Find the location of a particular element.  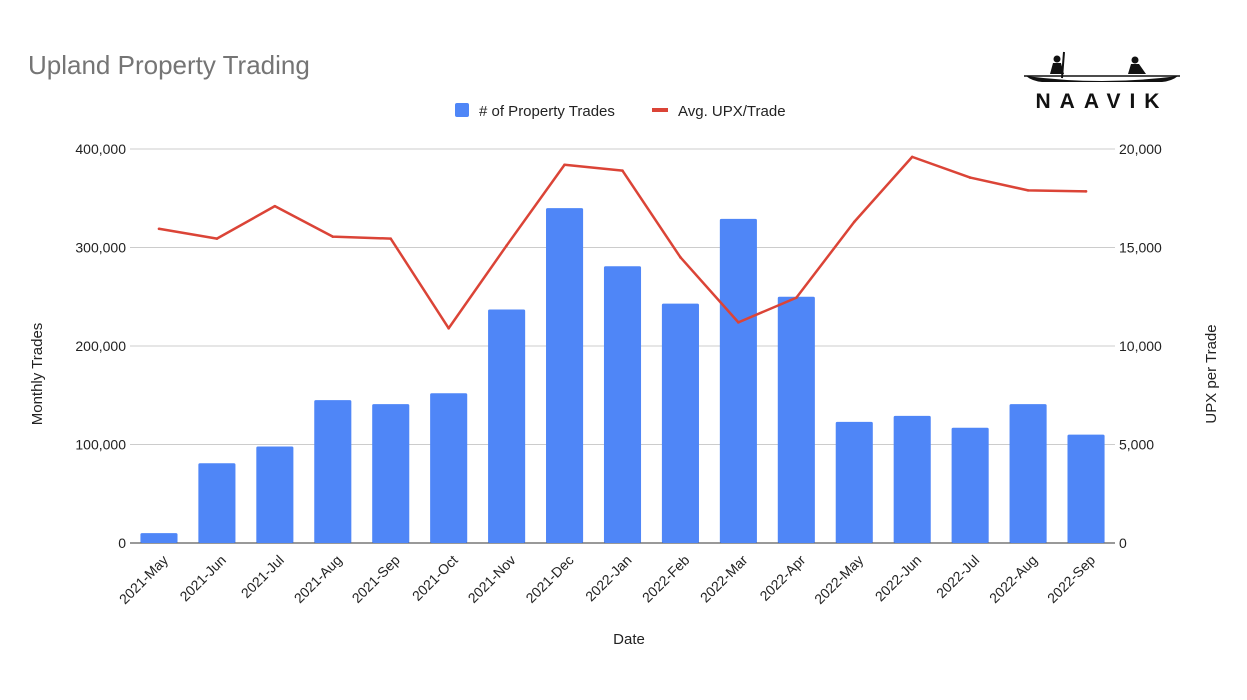

legend-label-line: Avg. UPX/Trade is located at coordinates (732, 111).